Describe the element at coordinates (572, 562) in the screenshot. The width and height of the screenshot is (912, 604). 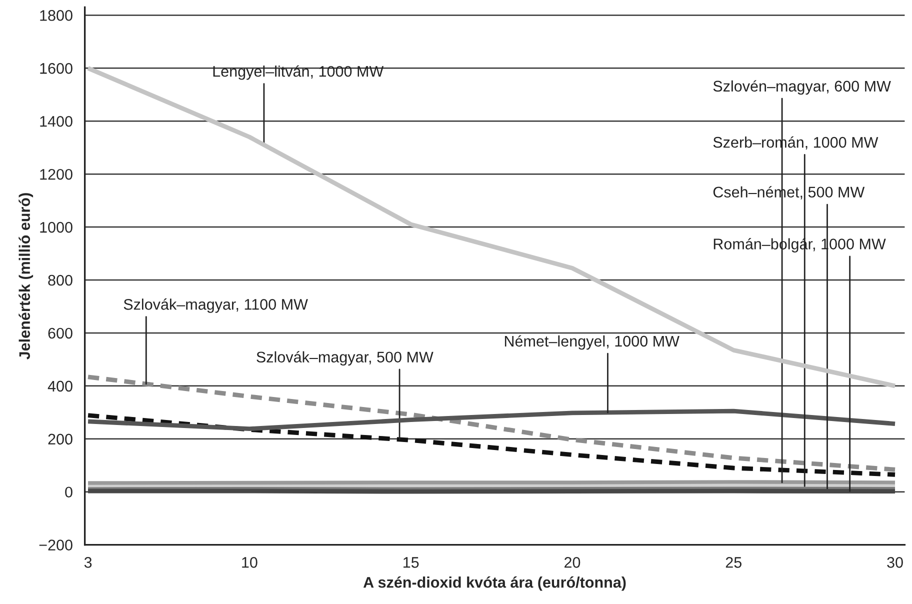
I see `x-tick-label: 20` at that location.